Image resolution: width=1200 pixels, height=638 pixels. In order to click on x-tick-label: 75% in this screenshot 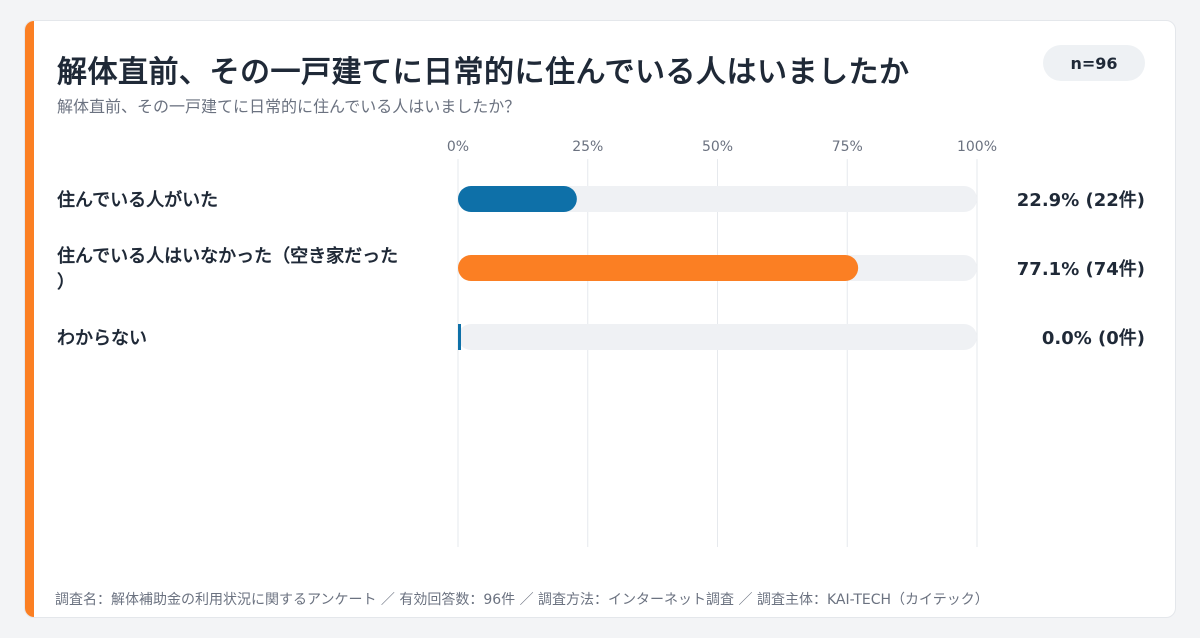, I will do `click(847, 147)`.